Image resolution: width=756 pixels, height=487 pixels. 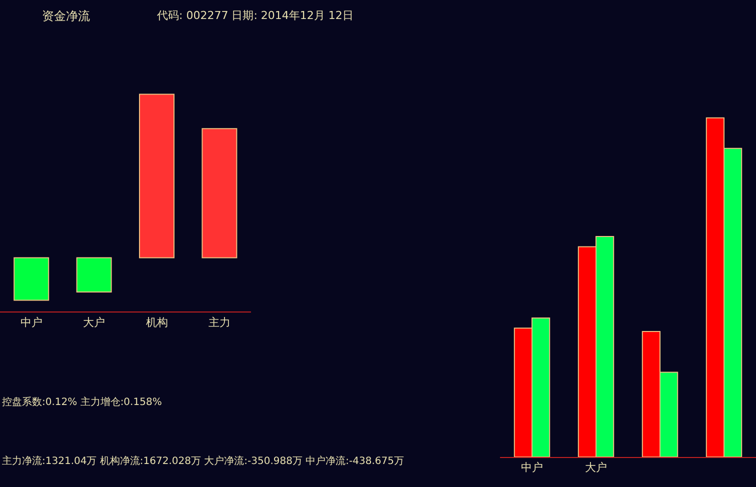 What do you see at coordinates (219, 322) in the screenshot?
I see `x-tick-label: 主力` at bounding box center [219, 322].